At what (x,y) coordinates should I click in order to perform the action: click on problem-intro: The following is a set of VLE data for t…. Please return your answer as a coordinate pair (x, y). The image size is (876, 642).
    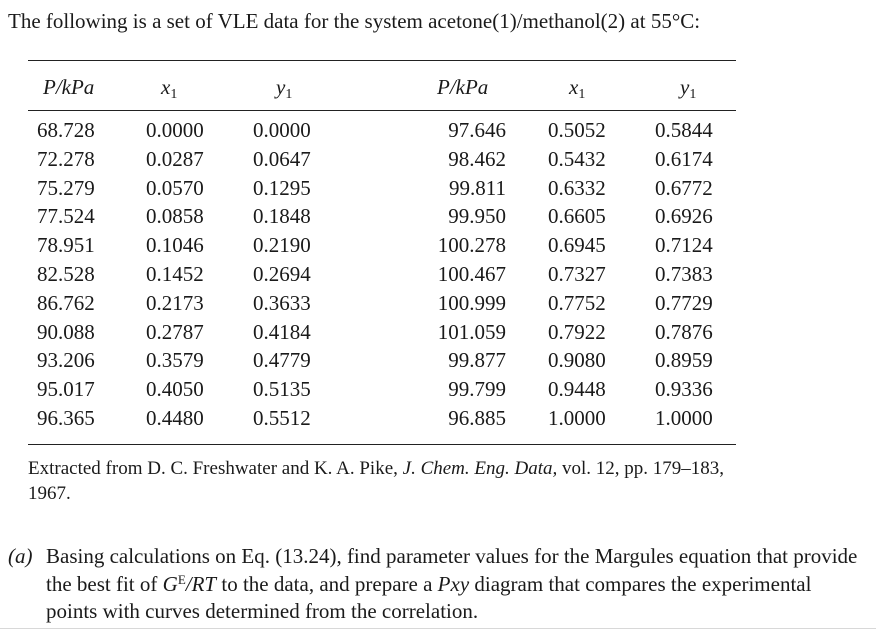
    Looking at the image, I should click on (354, 21).